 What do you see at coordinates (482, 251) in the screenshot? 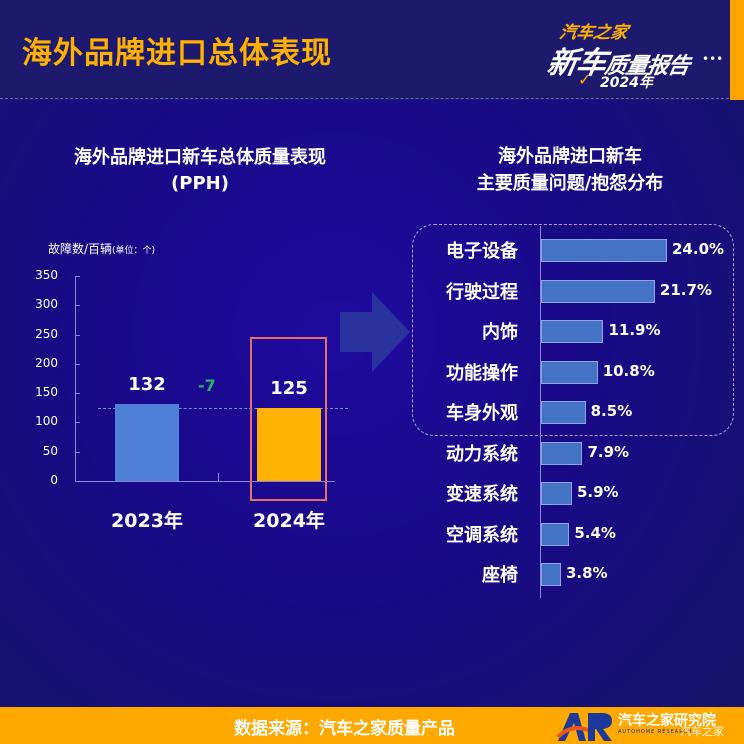
I see `hbar-category-label: 电子设备` at bounding box center [482, 251].